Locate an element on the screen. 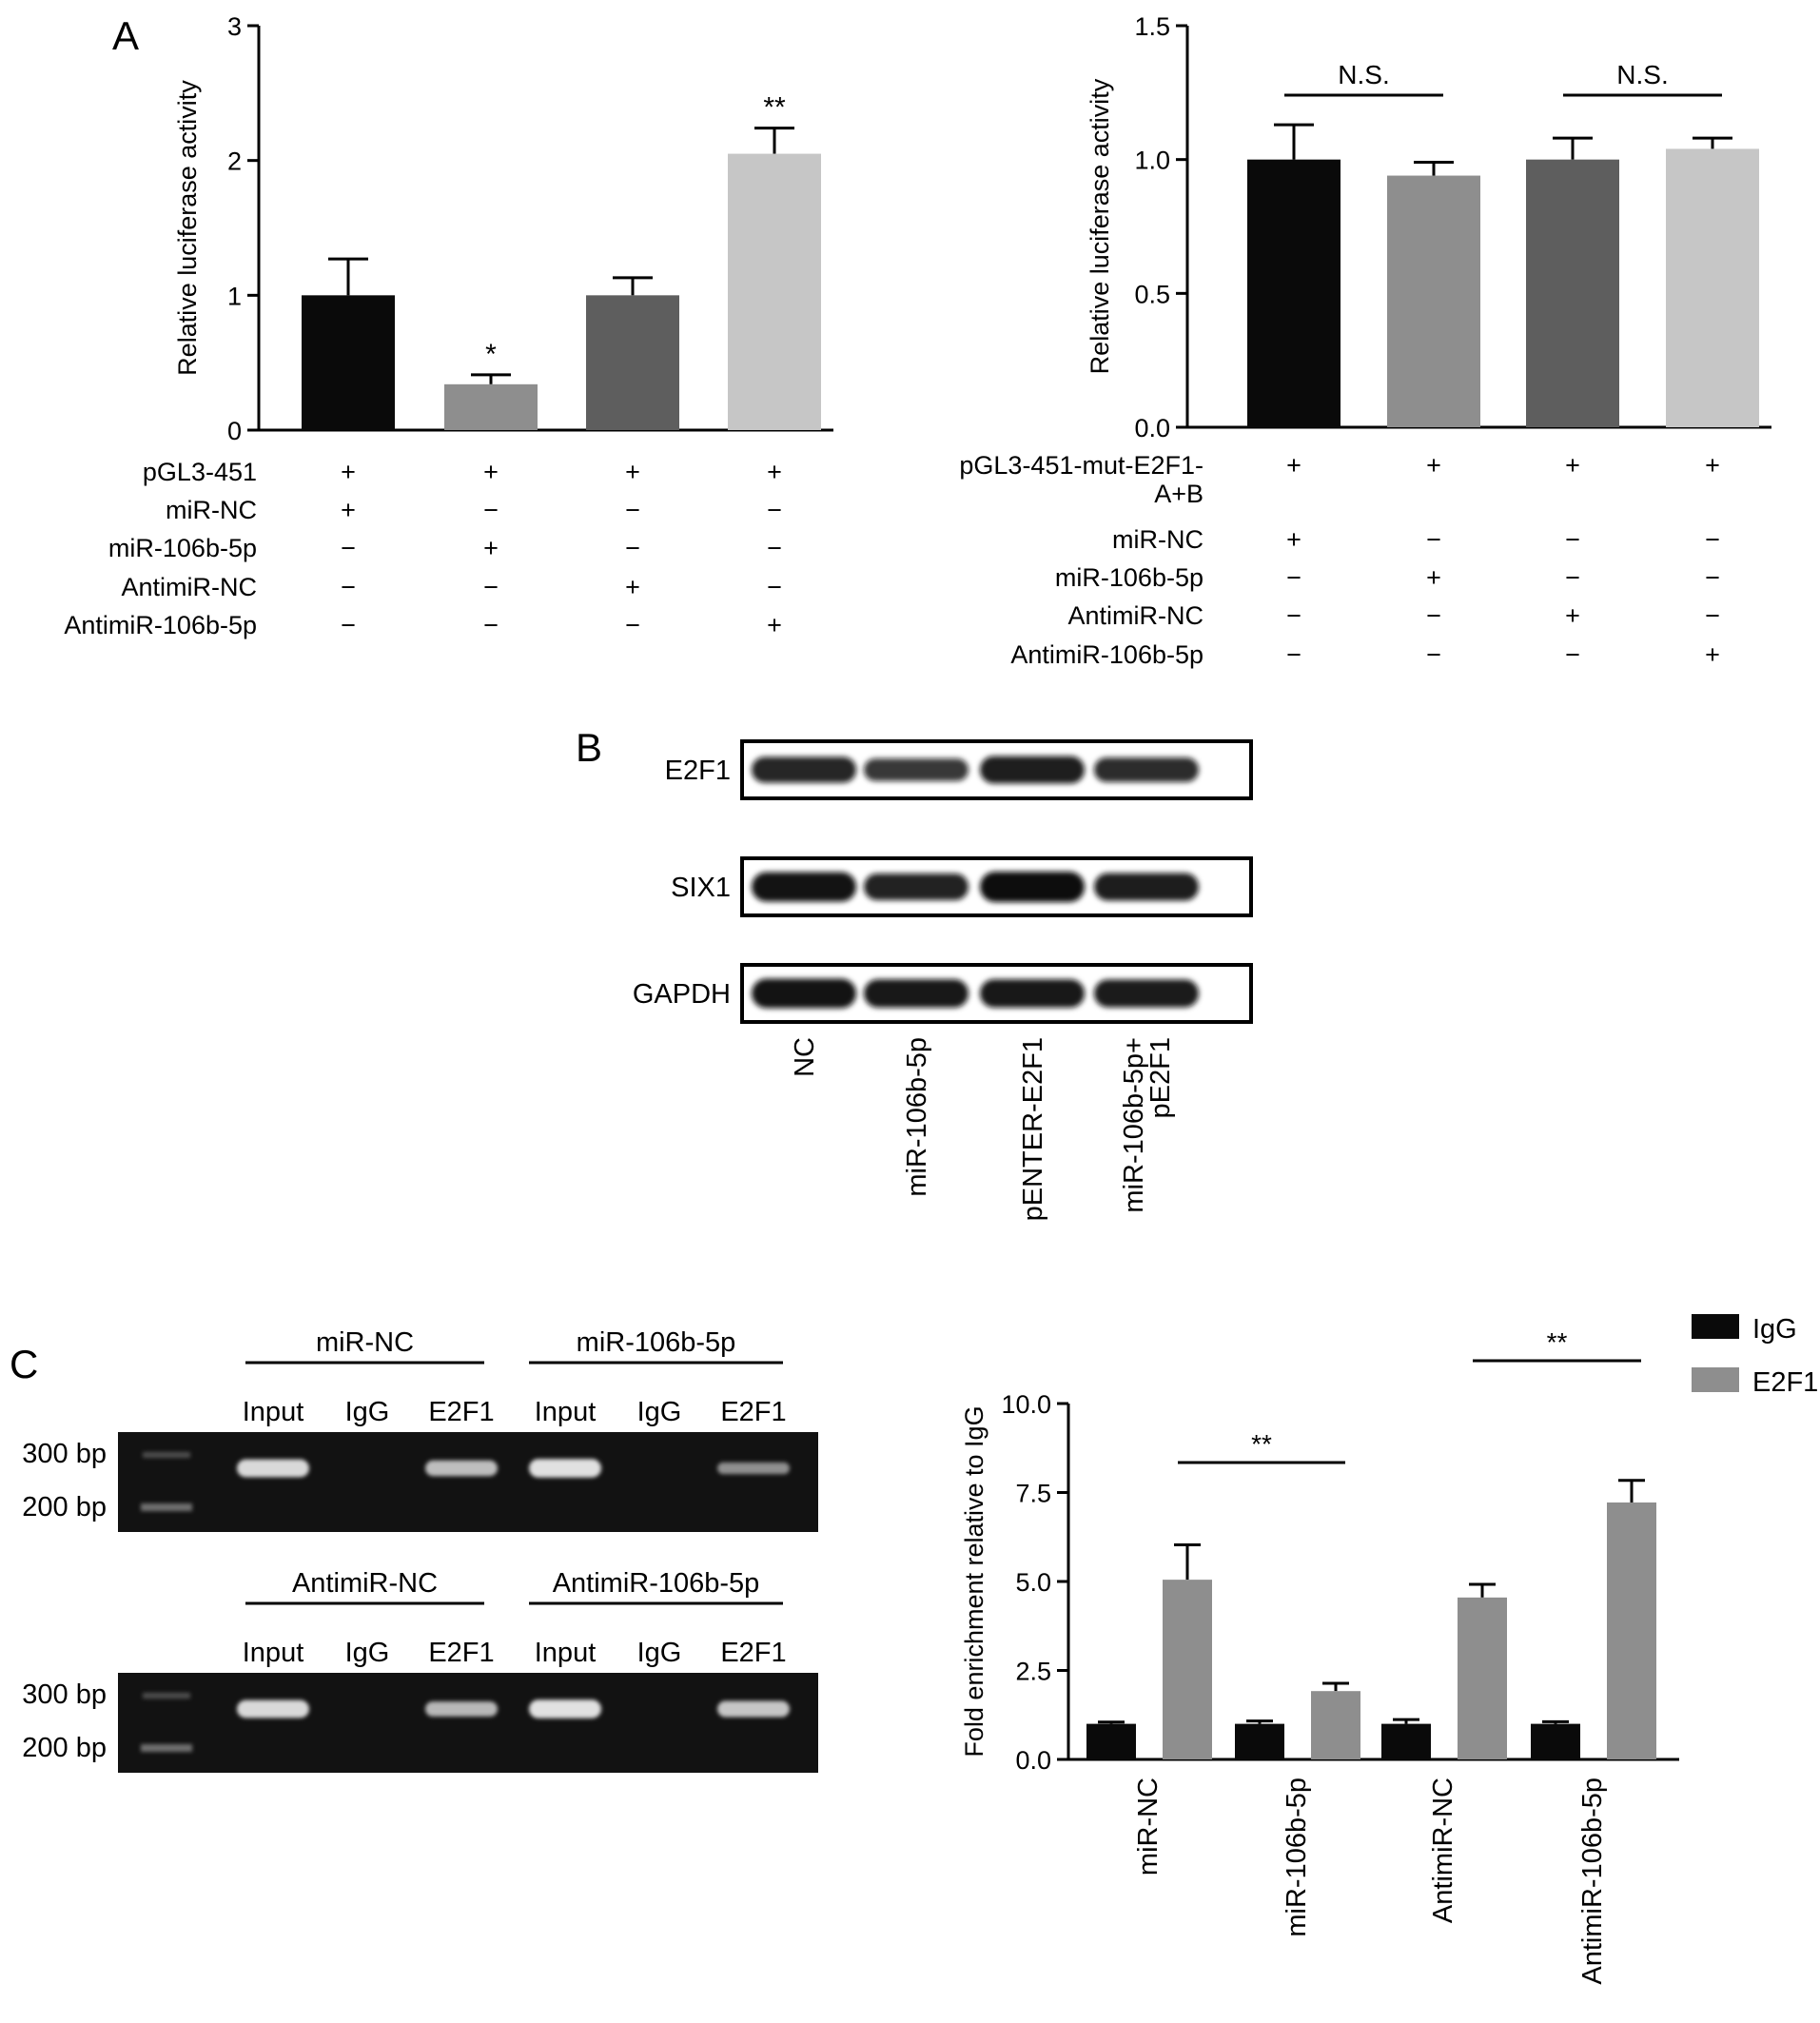 This screenshot has height=2023, width=1820. gel-group-label: miR-106b-5p is located at coordinates (656, 1342).